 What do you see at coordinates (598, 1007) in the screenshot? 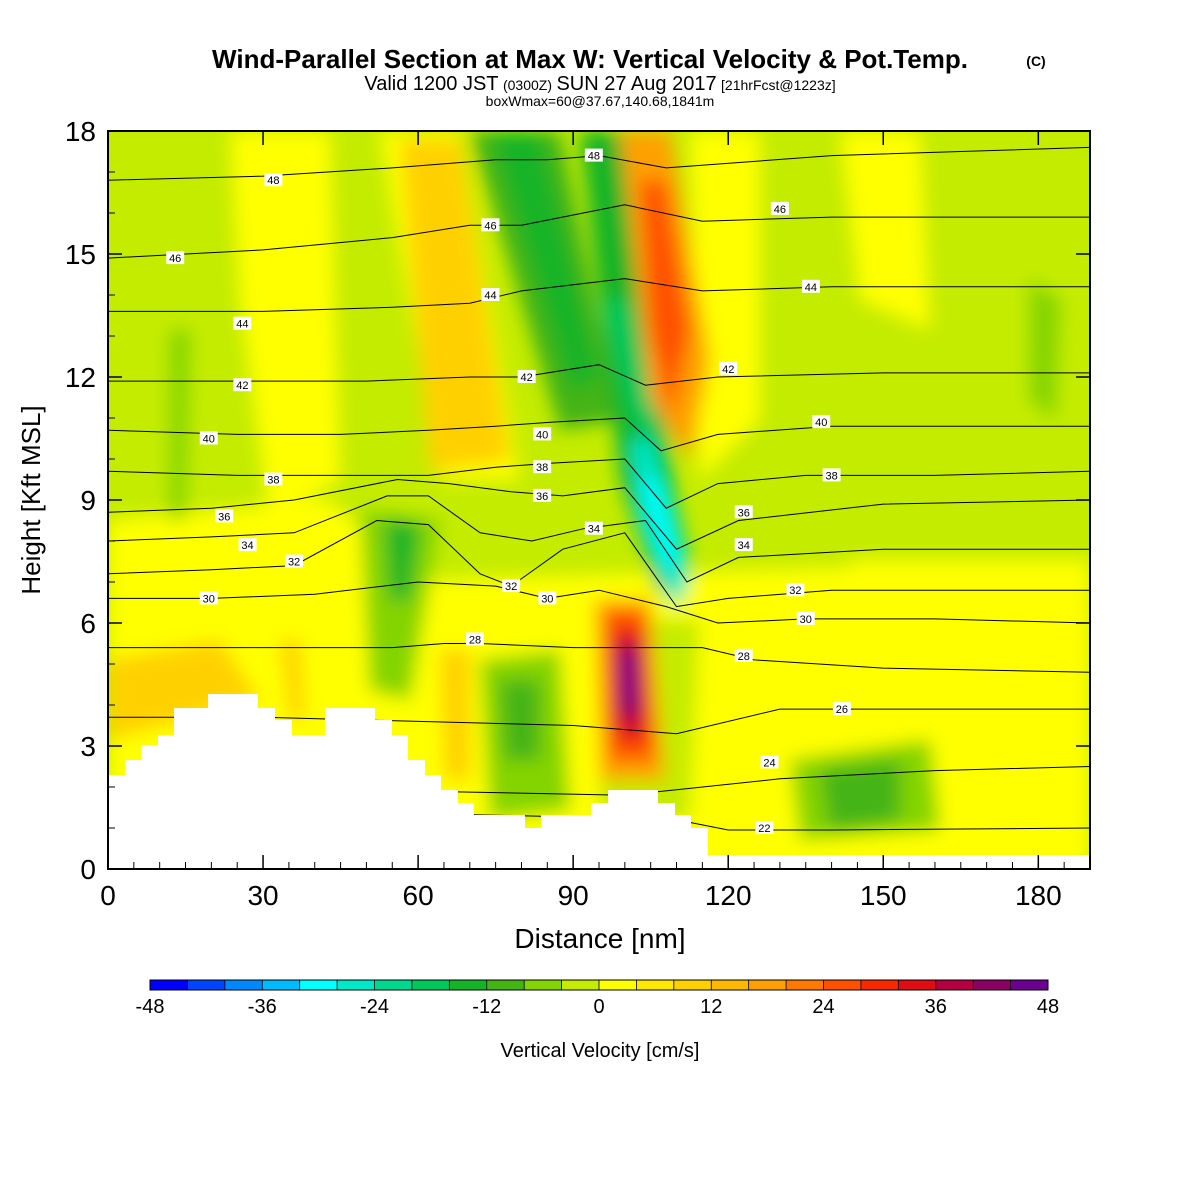
I see `colorbar-tick-label: 0` at bounding box center [598, 1007].